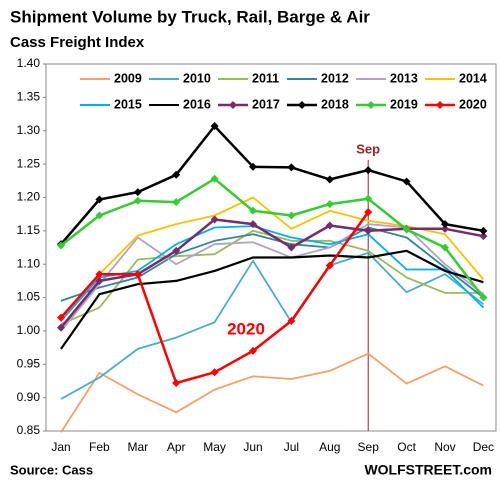 The image size is (500, 490). I want to click on y-tick-label: 0.90, so click(29, 397).